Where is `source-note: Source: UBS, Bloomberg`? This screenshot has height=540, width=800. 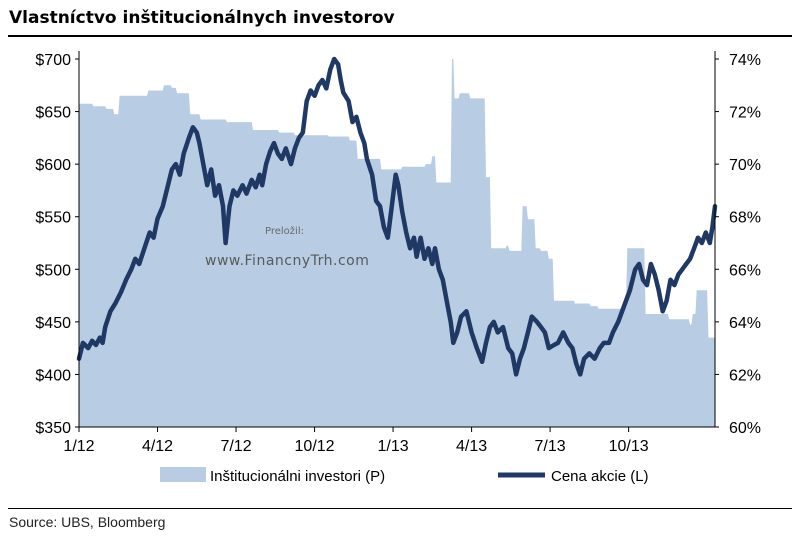
source-note: Source: UBS, Bloomberg is located at coordinates (87, 522).